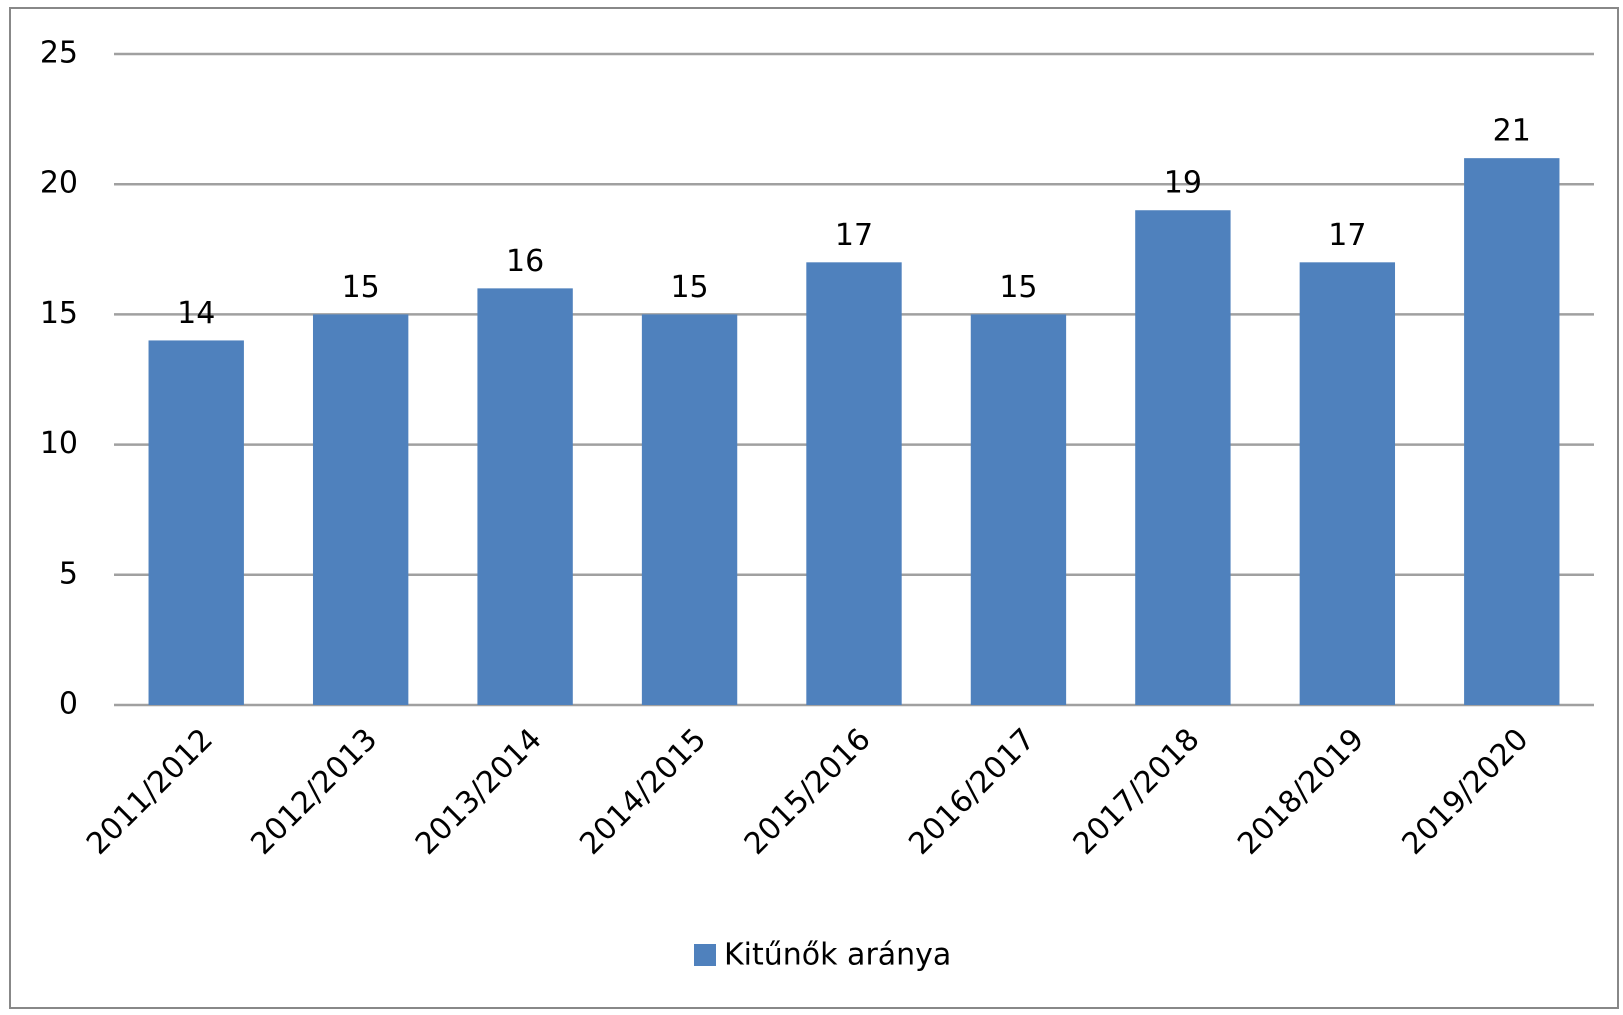  What do you see at coordinates (68, 573) in the screenshot?
I see `y-tick-label: 5` at bounding box center [68, 573].